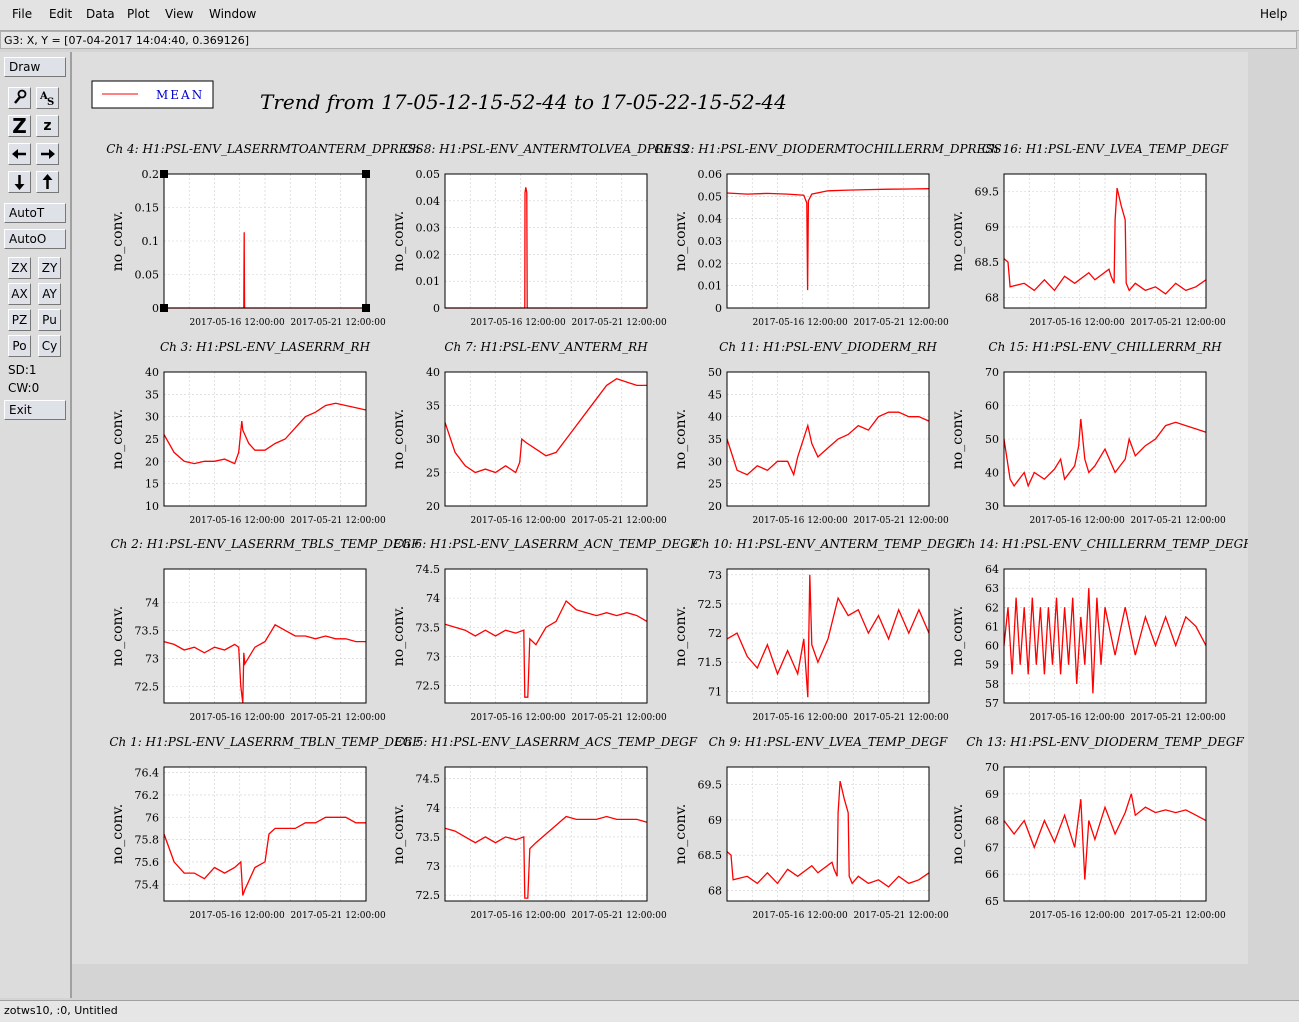 This screenshot has width=1299, height=1022. I want to click on panel-title: Ch 10: H1:PSL-ENV_ANTERM_TEMP_DEGF, so click(829, 544).